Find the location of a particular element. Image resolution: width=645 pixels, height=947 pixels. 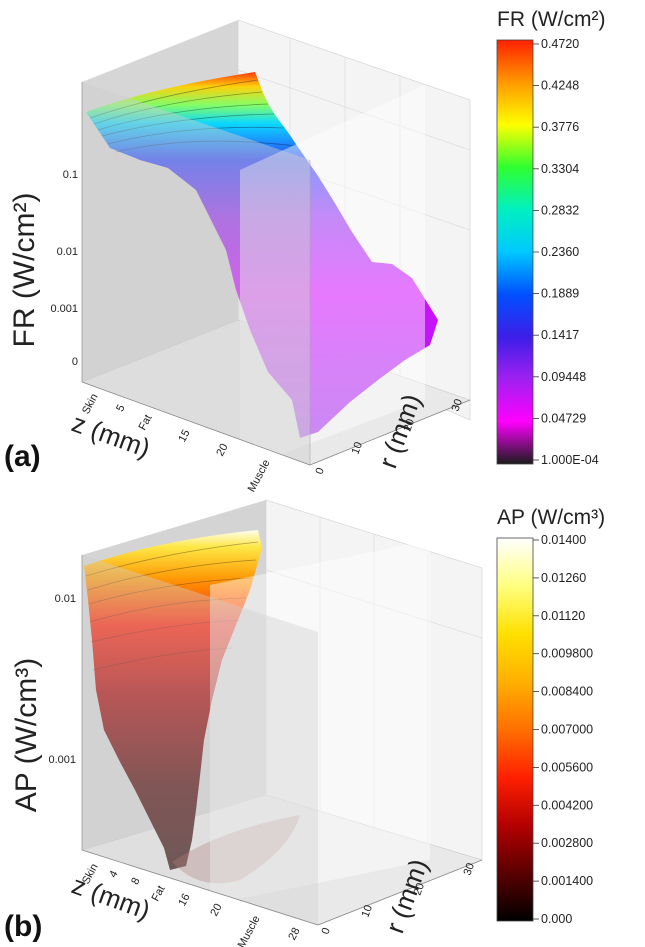

ap-xtick: 20 is located at coordinates (216, 910).